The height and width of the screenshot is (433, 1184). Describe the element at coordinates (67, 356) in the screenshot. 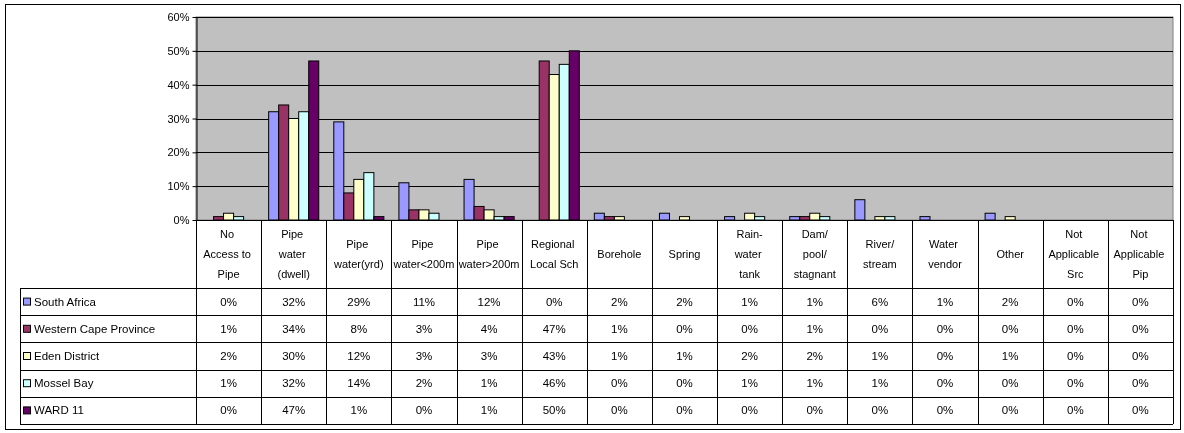

I see `legend-label: Eden District` at that location.